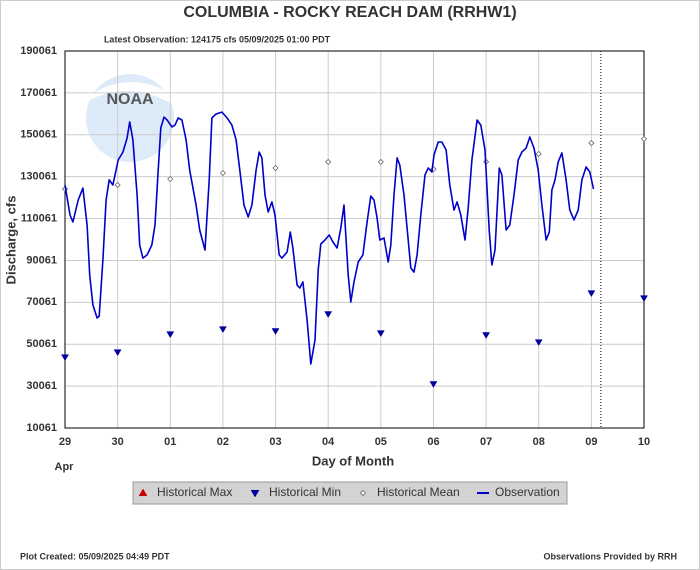 The image size is (700, 570). I want to click on x-tick-label: 07, so click(486, 442).